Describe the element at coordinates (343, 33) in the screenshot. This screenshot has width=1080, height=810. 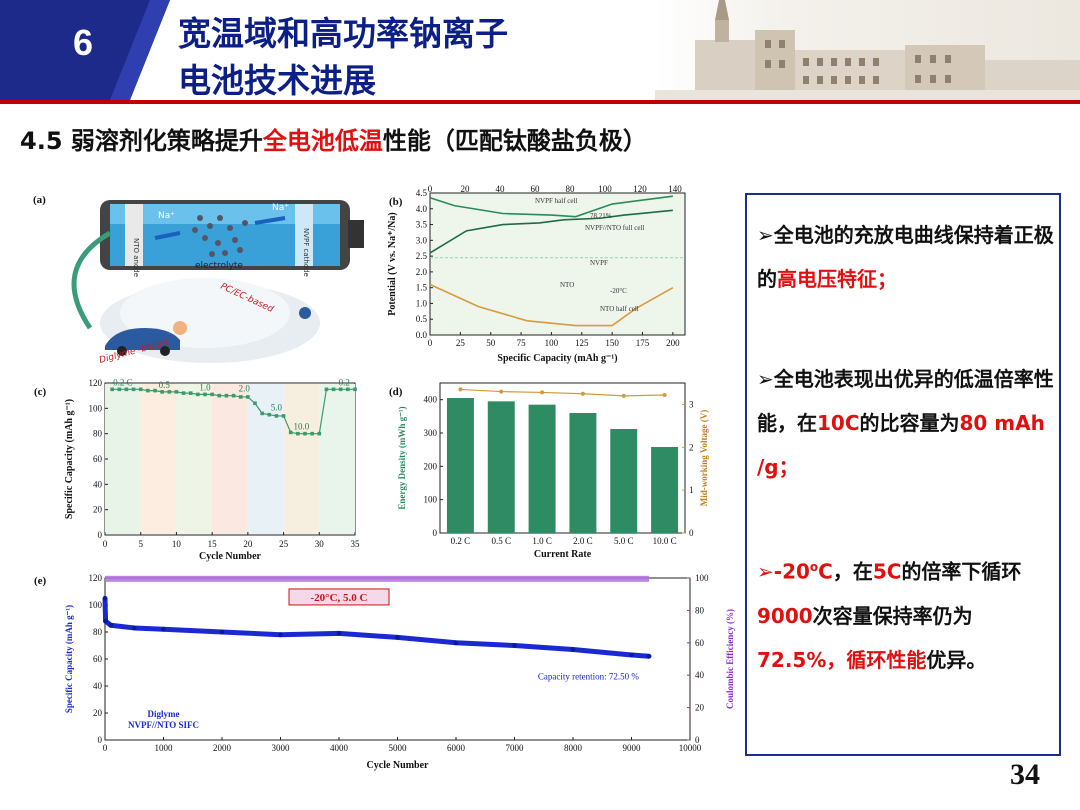
I see `title-line1: 宽温域和高功率钠离子` at that location.